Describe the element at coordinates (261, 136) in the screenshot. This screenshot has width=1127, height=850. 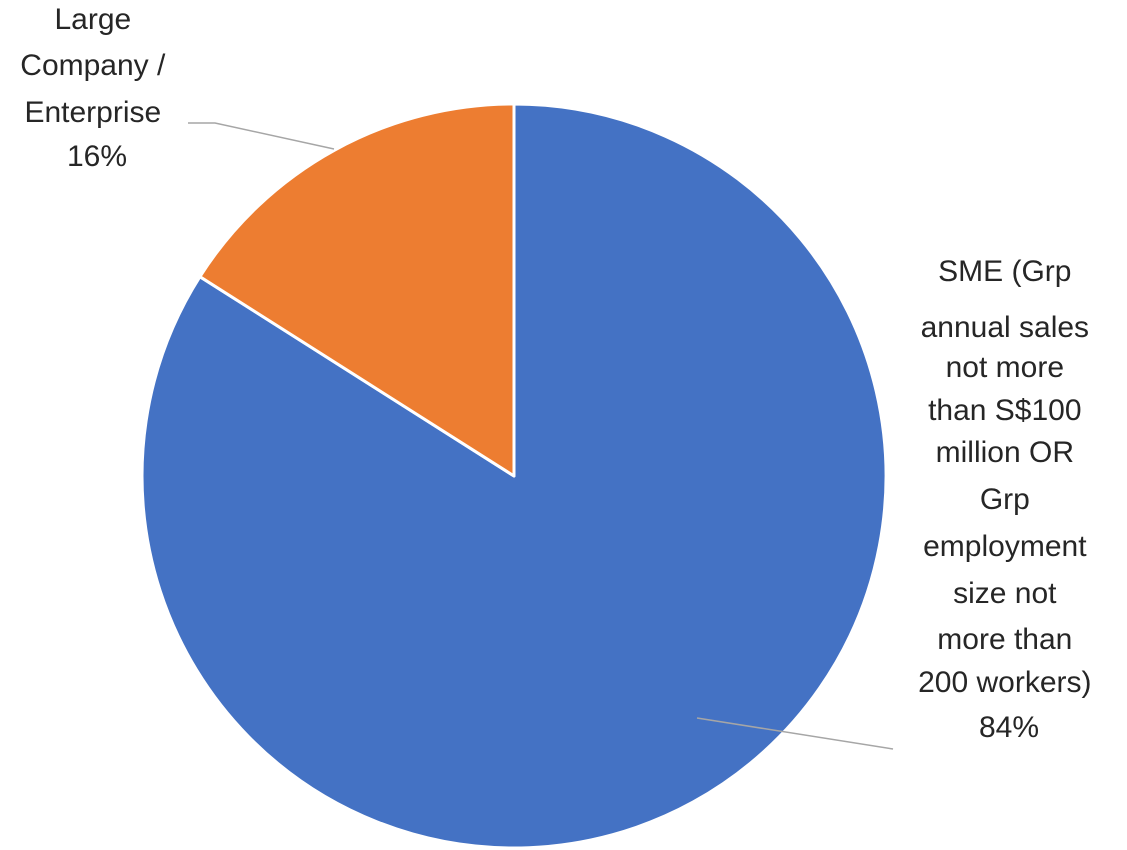
I see `leader-line-large-company` at that location.